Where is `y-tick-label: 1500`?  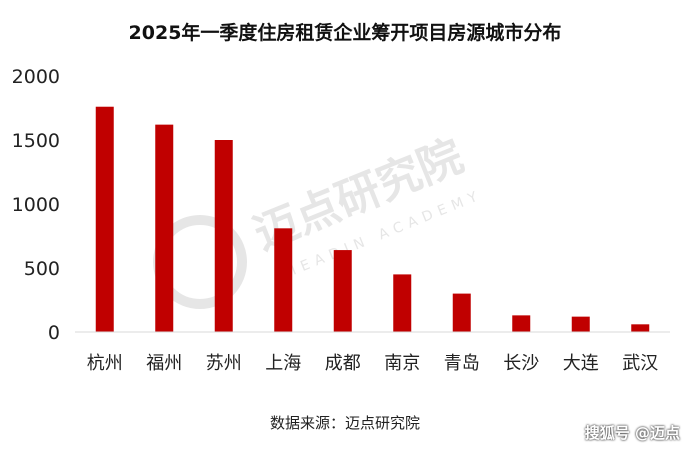 y-tick-label: 1500 is located at coordinates (36, 141).